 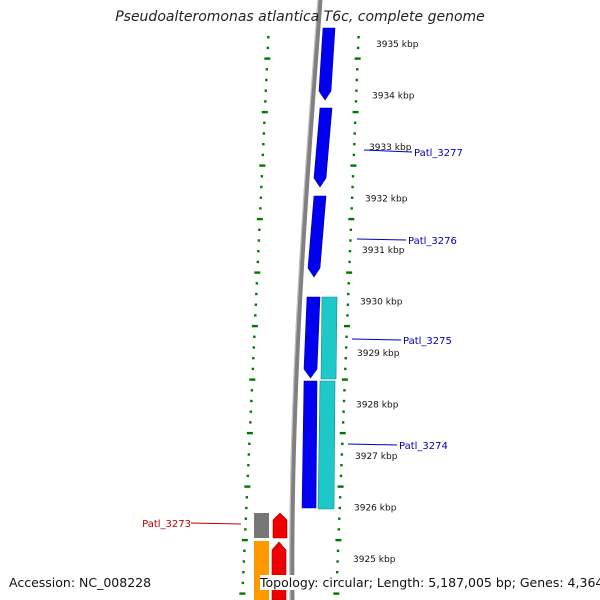 What do you see at coordinates (261, 570) in the screenshot?
I see `feature-box-orange` at bounding box center [261, 570].